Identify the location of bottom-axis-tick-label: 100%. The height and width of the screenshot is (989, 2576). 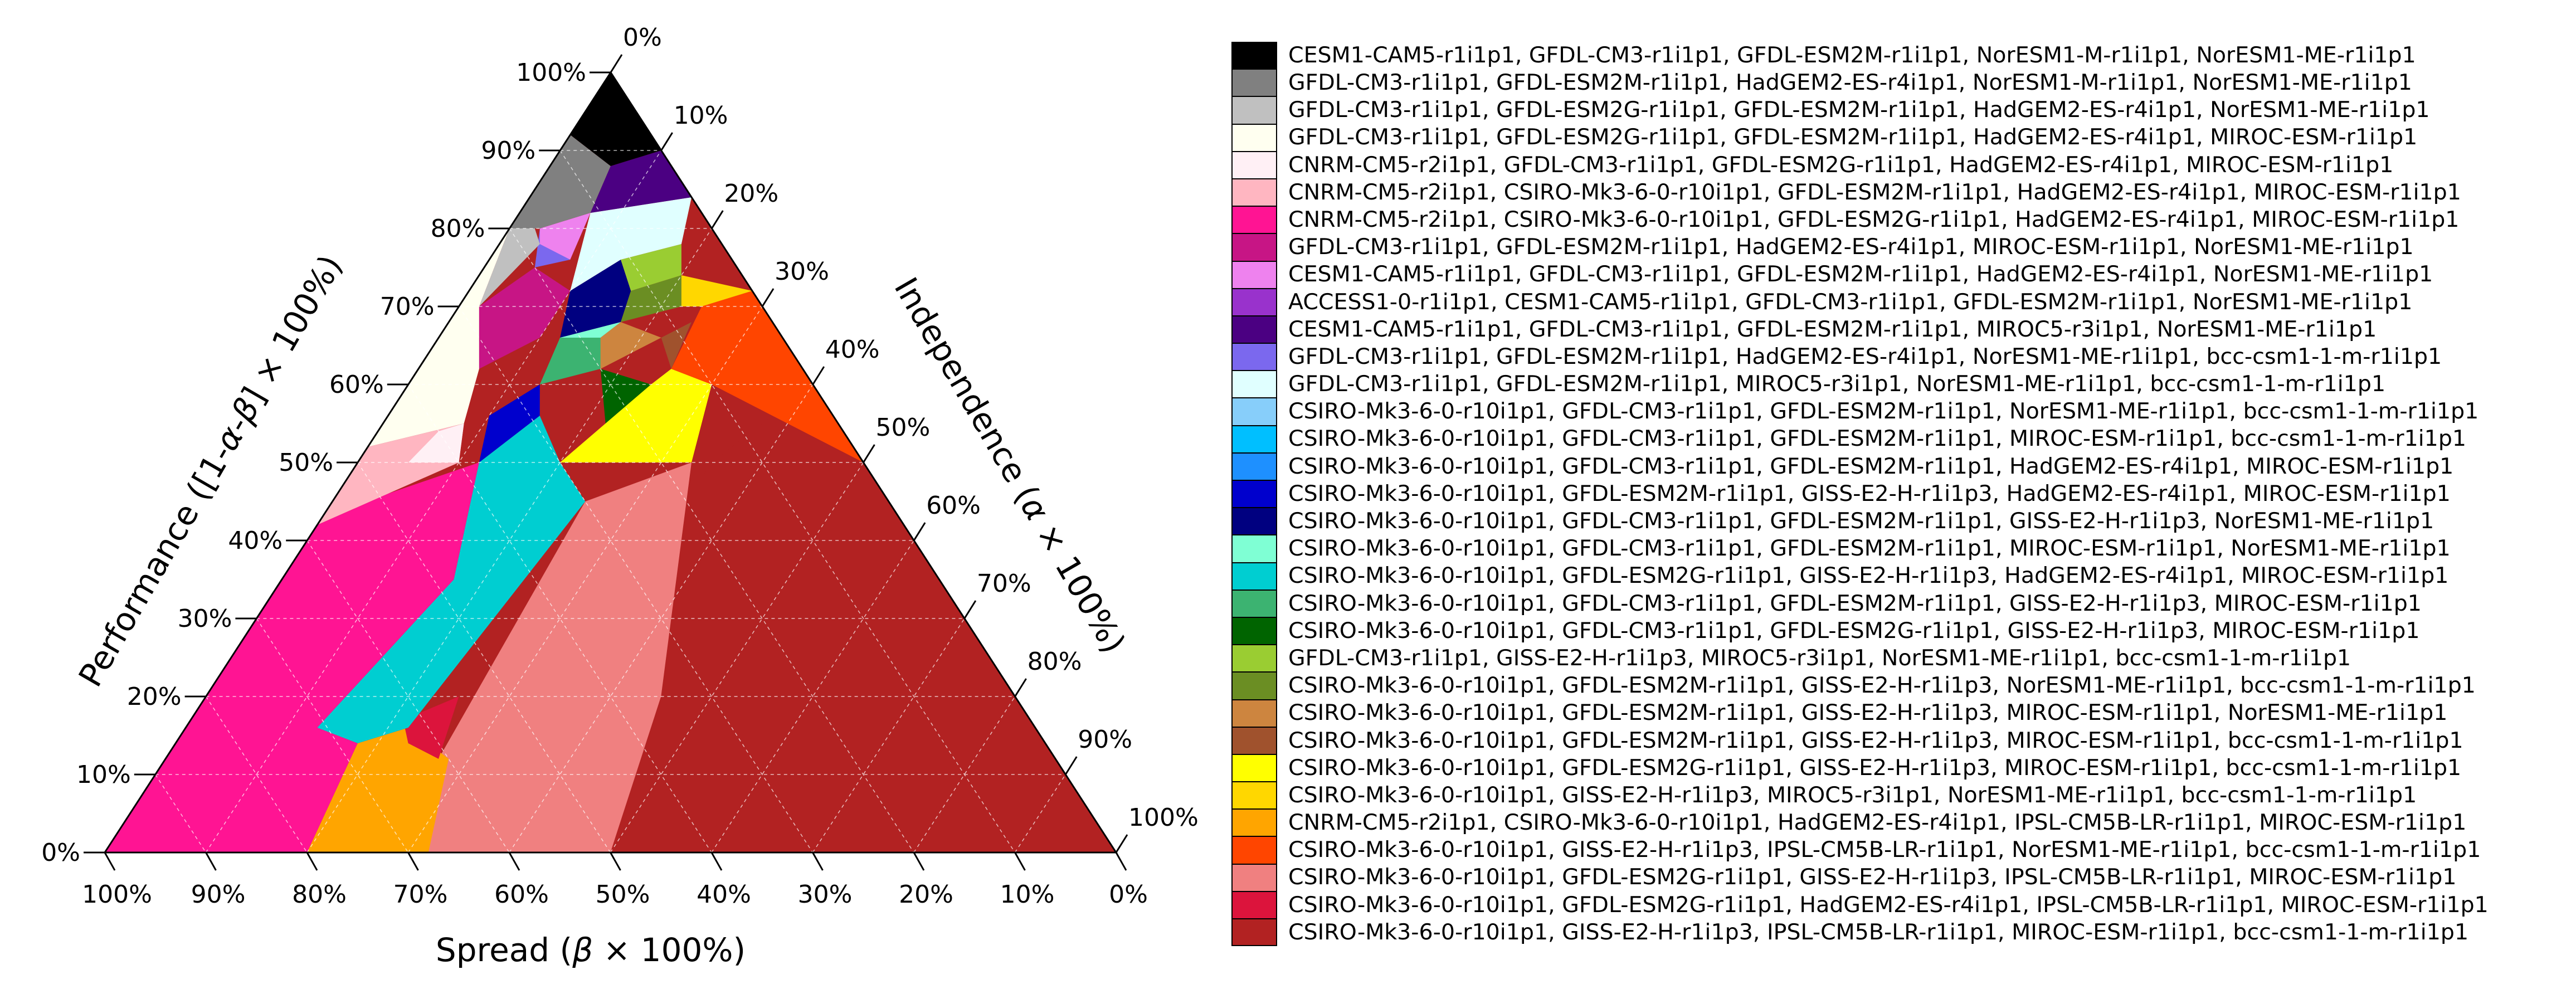
(117, 894).